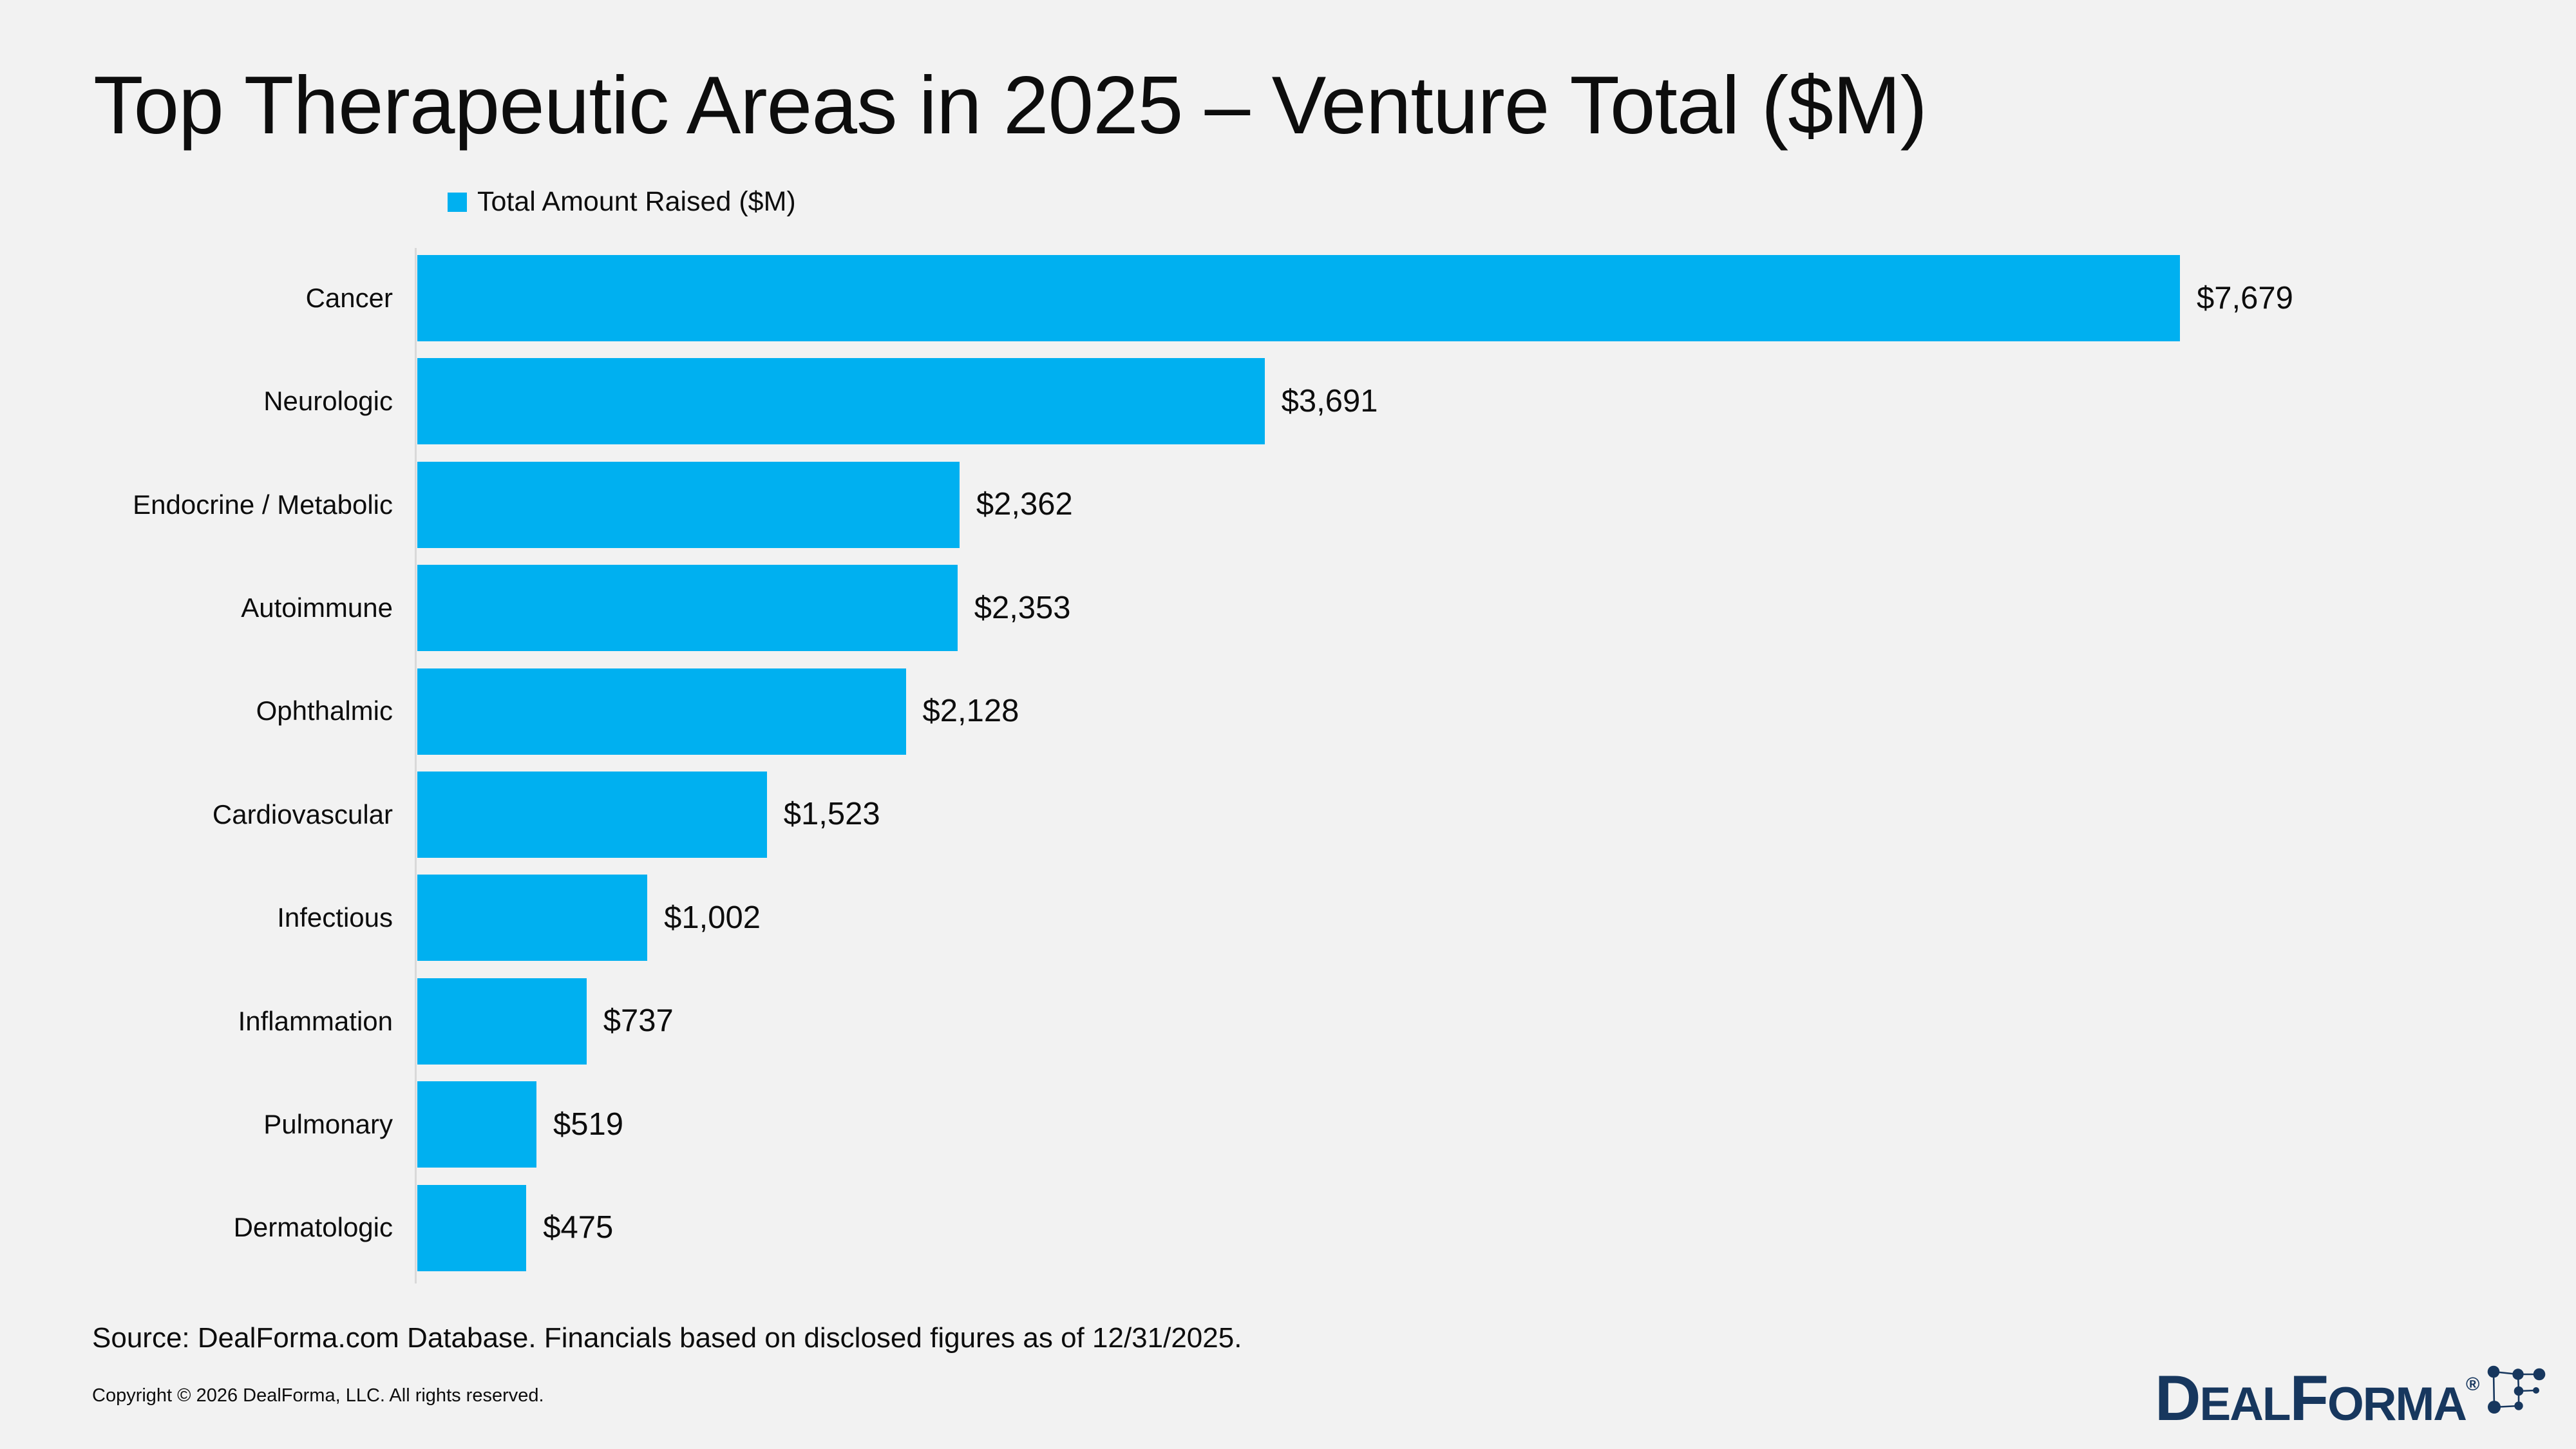  What do you see at coordinates (622, 202) in the screenshot?
I see `legend: Total Amount Raised ($M)` at bounding box center [622, 202].